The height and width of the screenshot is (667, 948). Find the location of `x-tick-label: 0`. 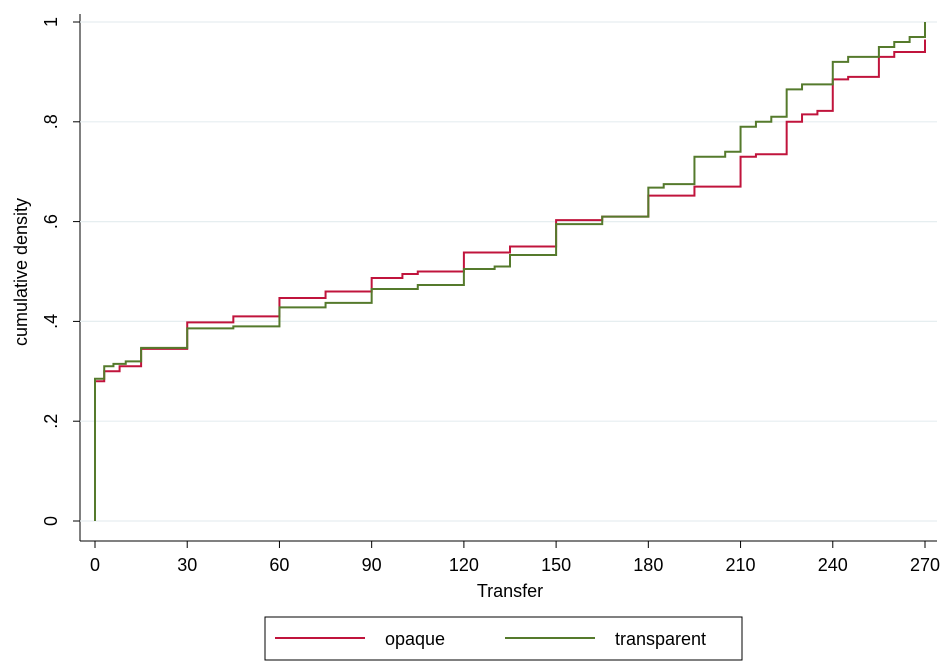

x-tick-label: 0 is located at coordinates (95, 565).